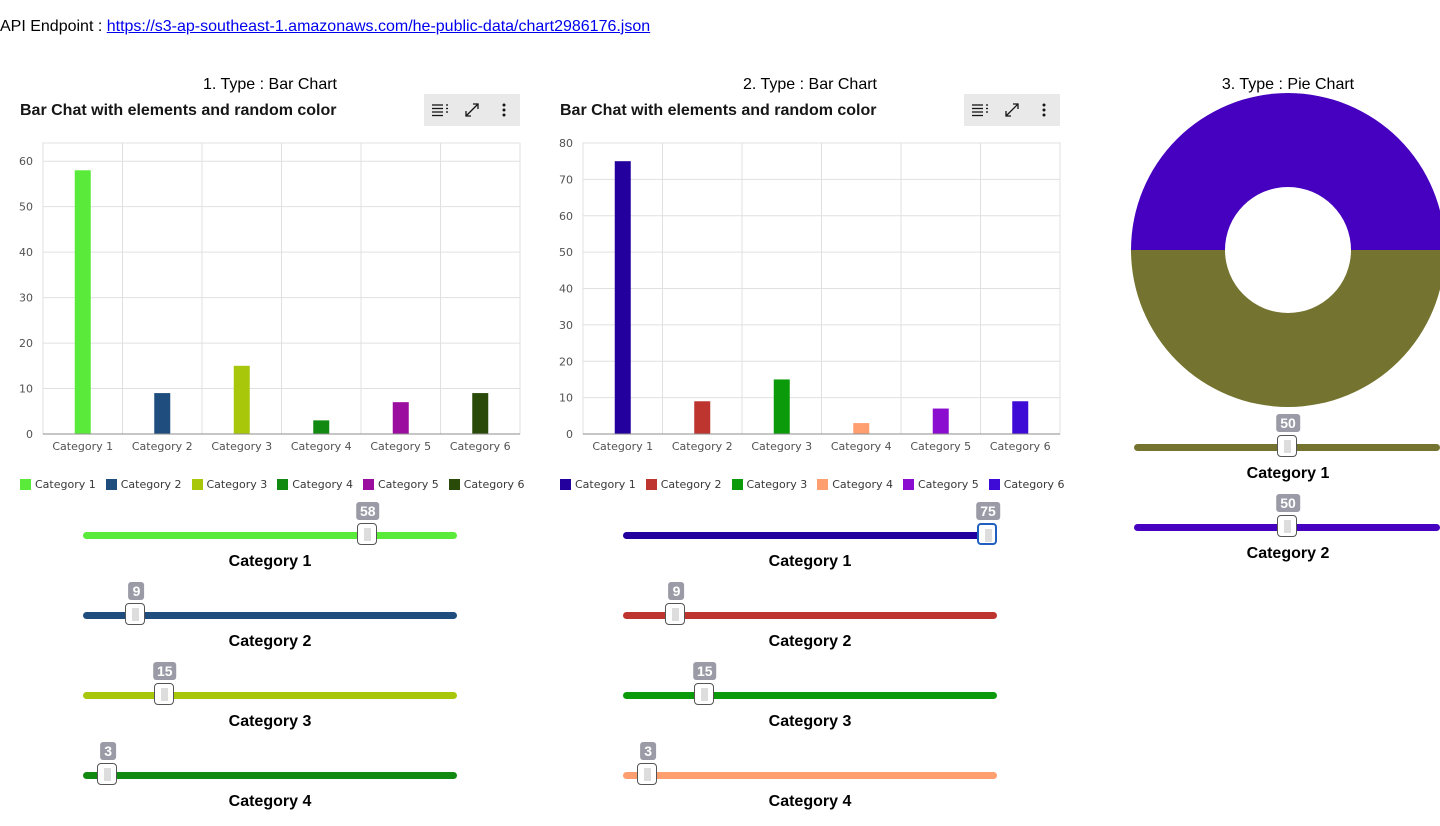  What do you see at coordinates (1034, 484) in the screenshot?
I see `legend-label: Category 6` at bounding box center [1034, 484].